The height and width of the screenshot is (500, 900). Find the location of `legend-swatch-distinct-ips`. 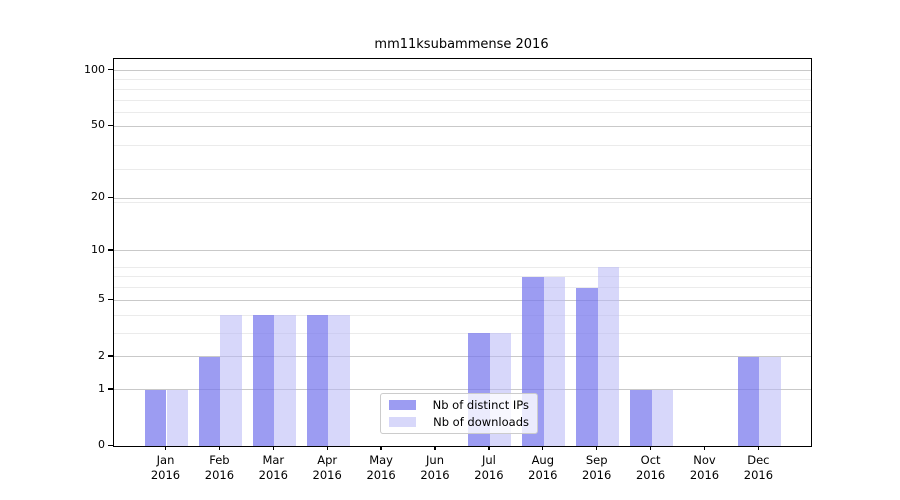

legend-swatch-distinct-ips is located at coordinates (402, 405).